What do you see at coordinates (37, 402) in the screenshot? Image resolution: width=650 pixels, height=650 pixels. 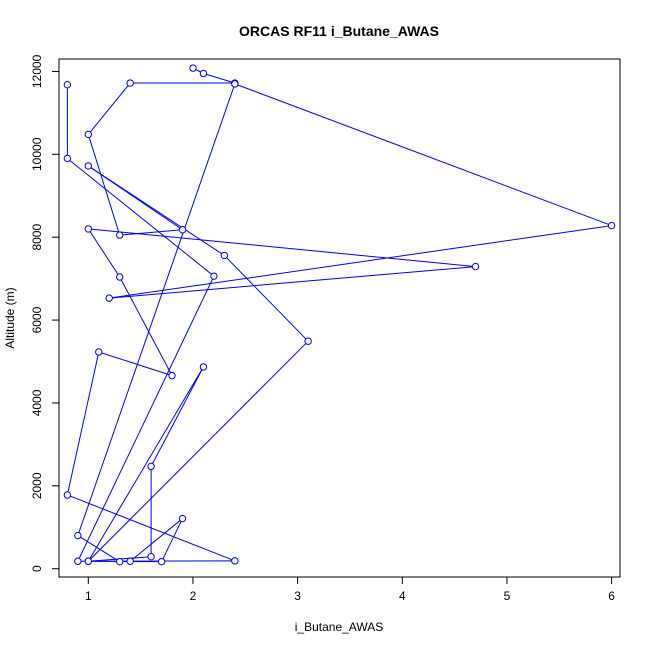 I see `y-tick-label: 4000` at bounding box center [37, 402].